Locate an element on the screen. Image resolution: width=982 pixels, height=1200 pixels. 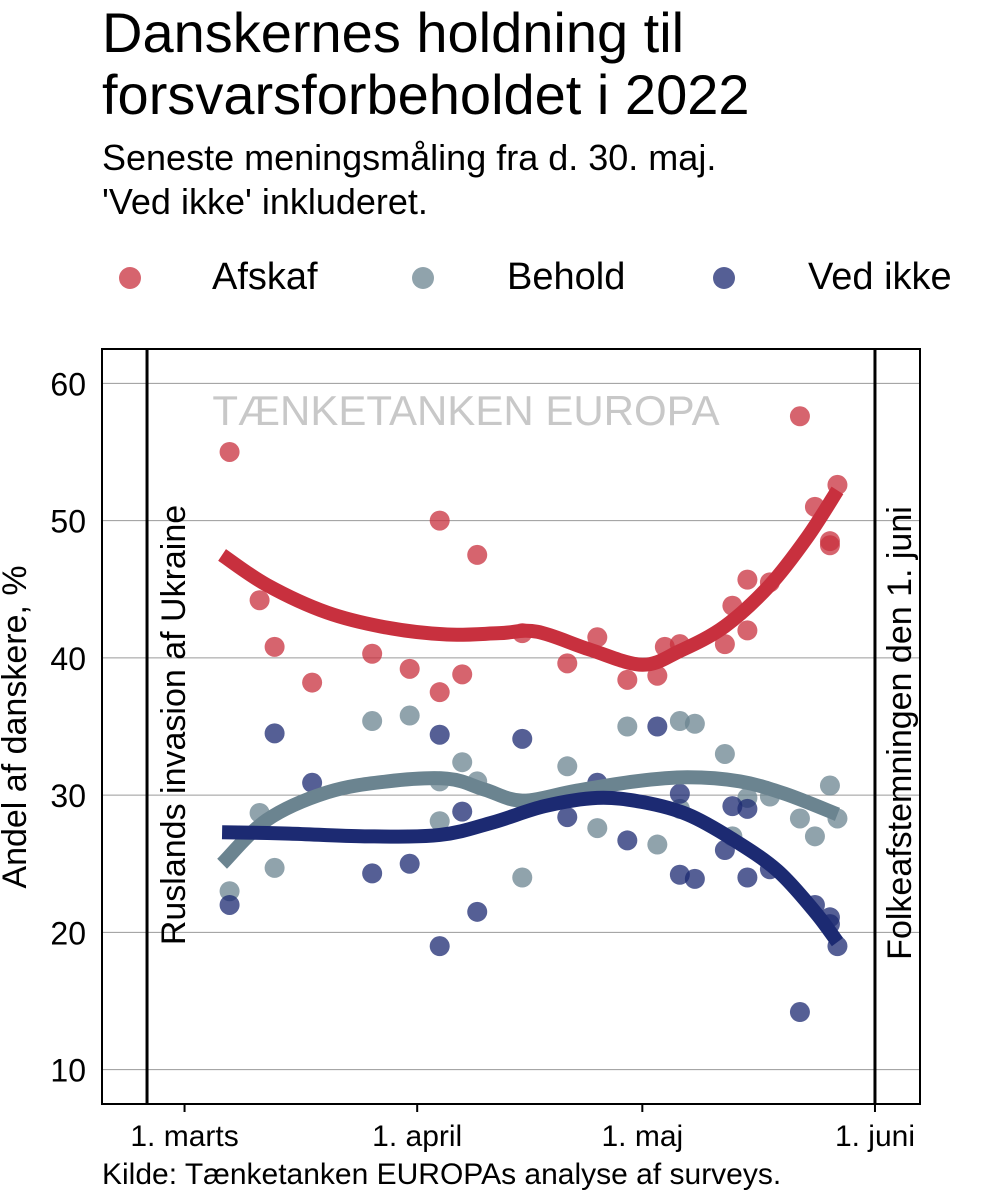
x-tick-label: 1. maj is located at coordinates (642, 1136).